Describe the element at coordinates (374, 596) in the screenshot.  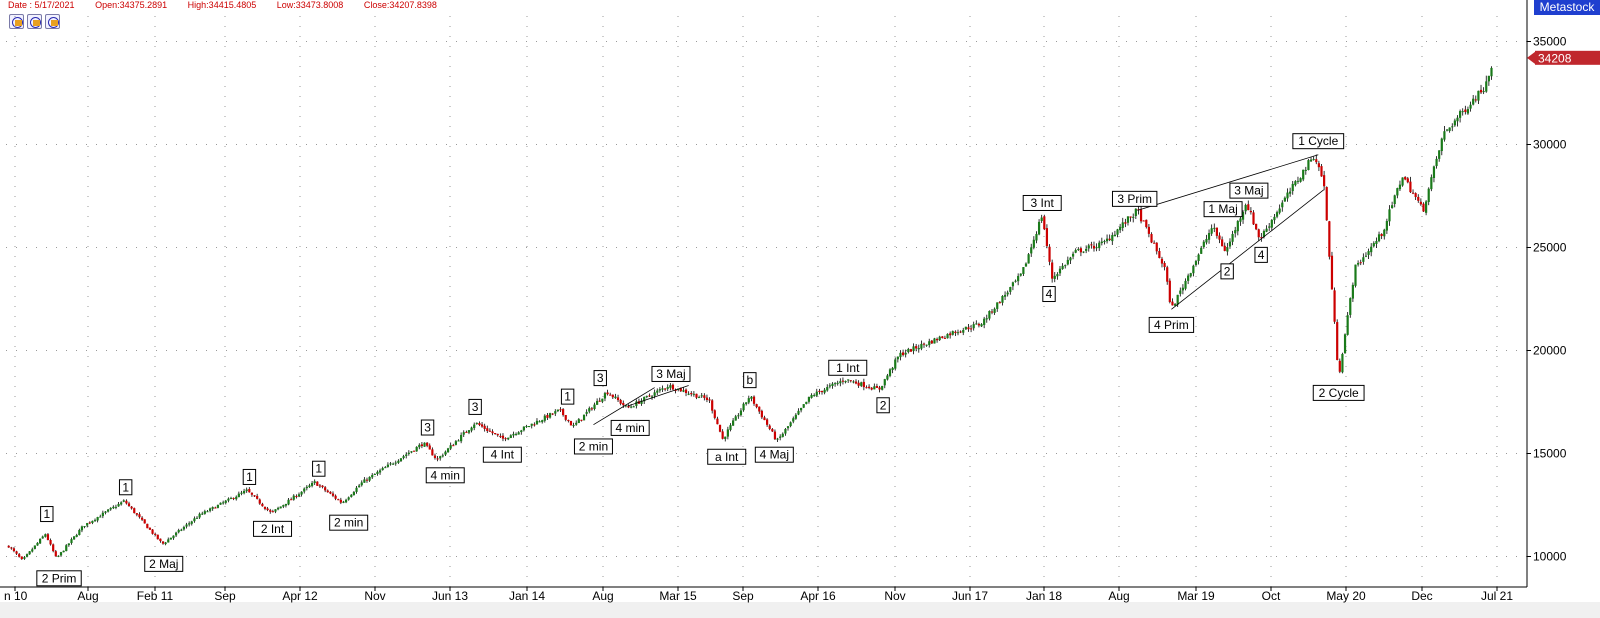
I see `x-tick-label: Nov` at that location.